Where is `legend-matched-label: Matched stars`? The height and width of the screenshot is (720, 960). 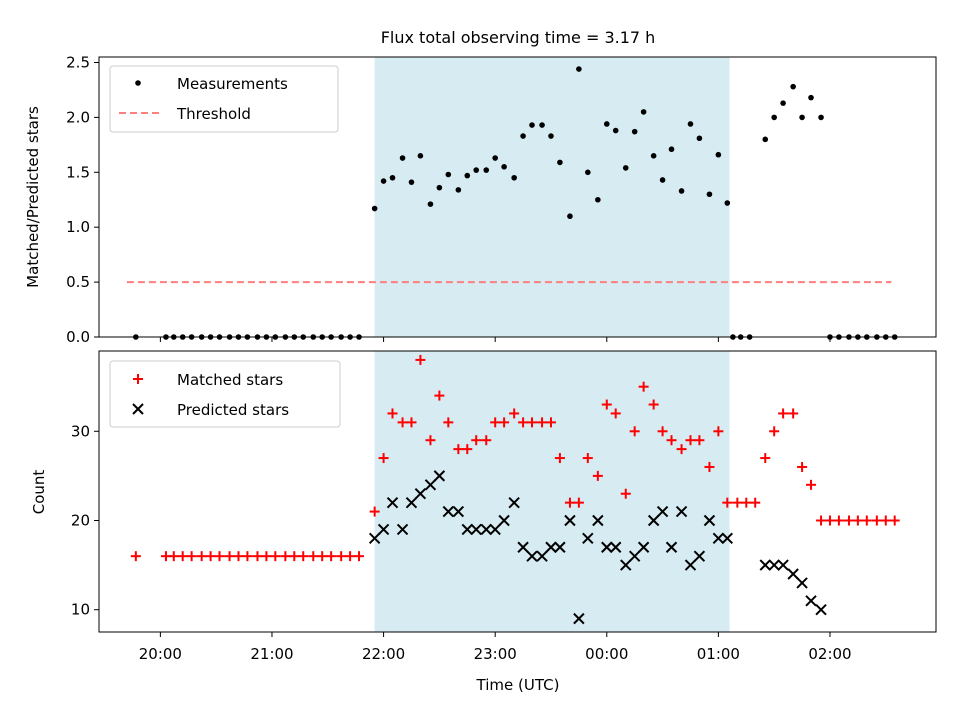
legend-matched-label: Matched stars is located at coordinates (230, 380).